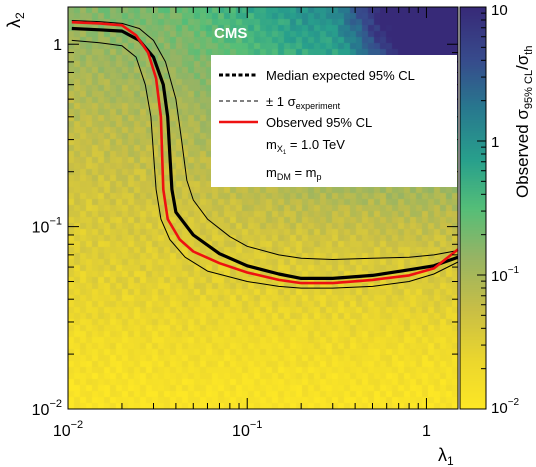 The width and height of the screenshot is (536, 467). What do you see at coordinates (57, 45) in the screenshot?
I see `y-tick-label: 1` at bounding box center [57, 45].